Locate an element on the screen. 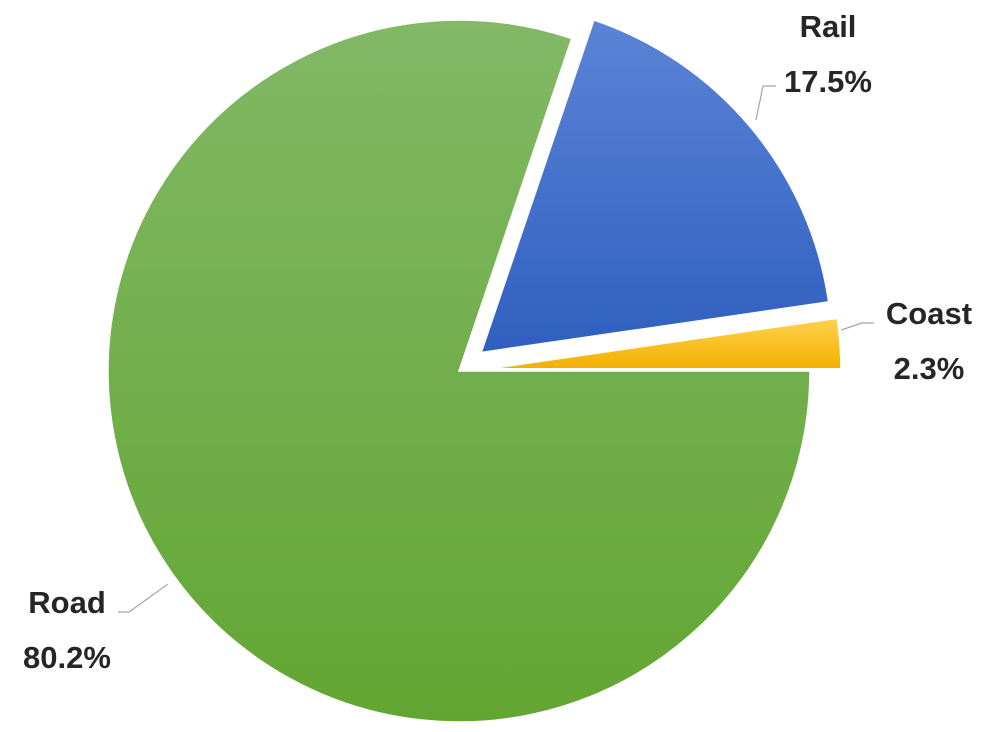  coast-percent-label: 2.3% is located at coordinates (929, 368).